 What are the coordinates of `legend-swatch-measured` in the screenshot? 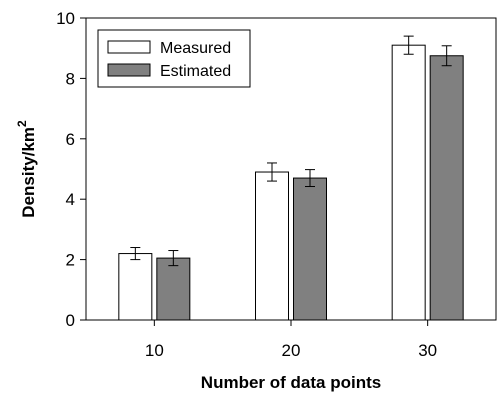 It's located at (129, 47).